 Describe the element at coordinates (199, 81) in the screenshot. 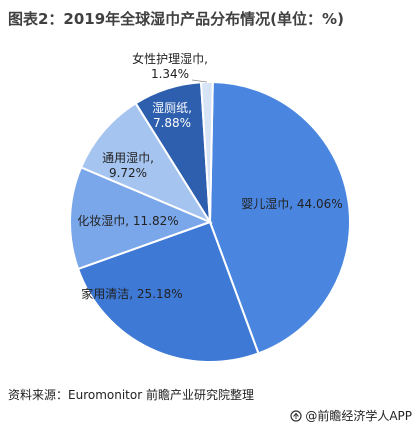

I see `leader-line` at that location.